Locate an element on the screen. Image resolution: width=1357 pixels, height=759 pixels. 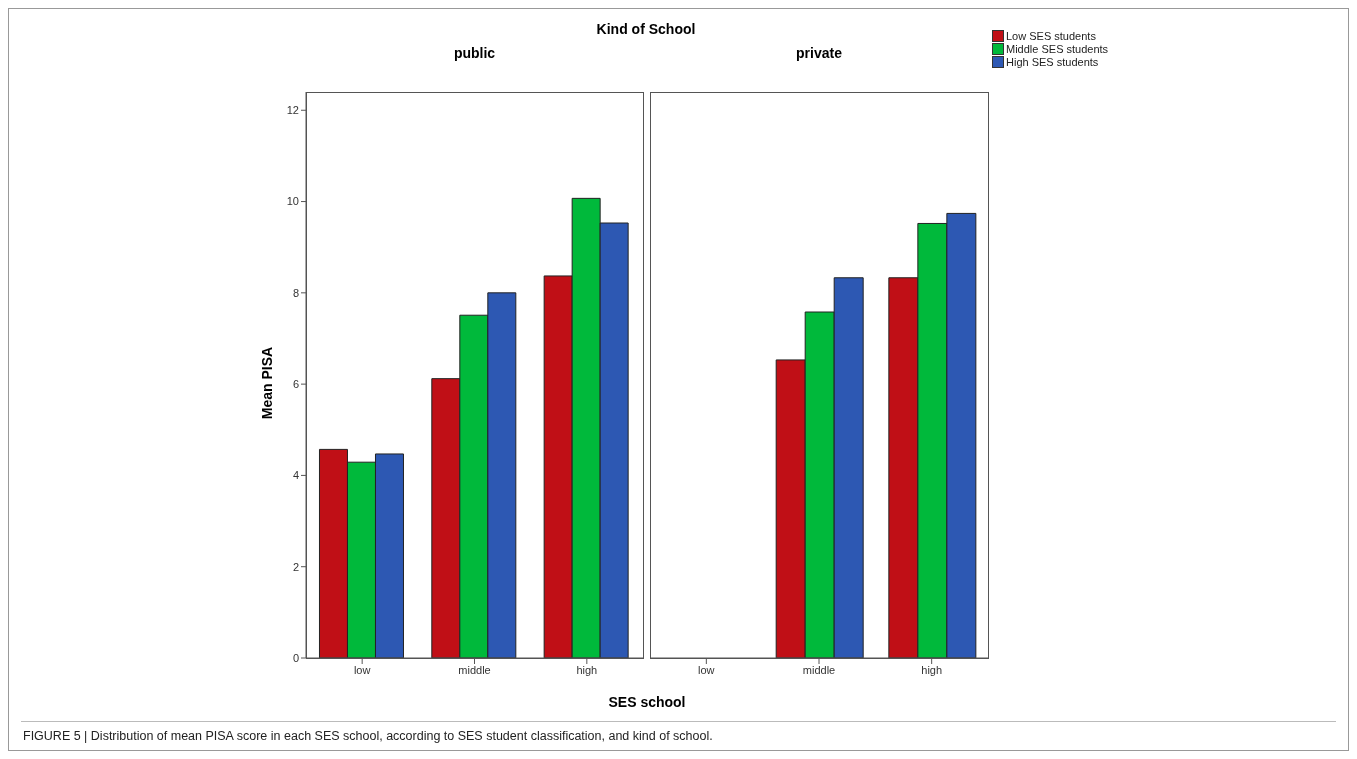
chart-title: public is located at coordinates (474, 53).